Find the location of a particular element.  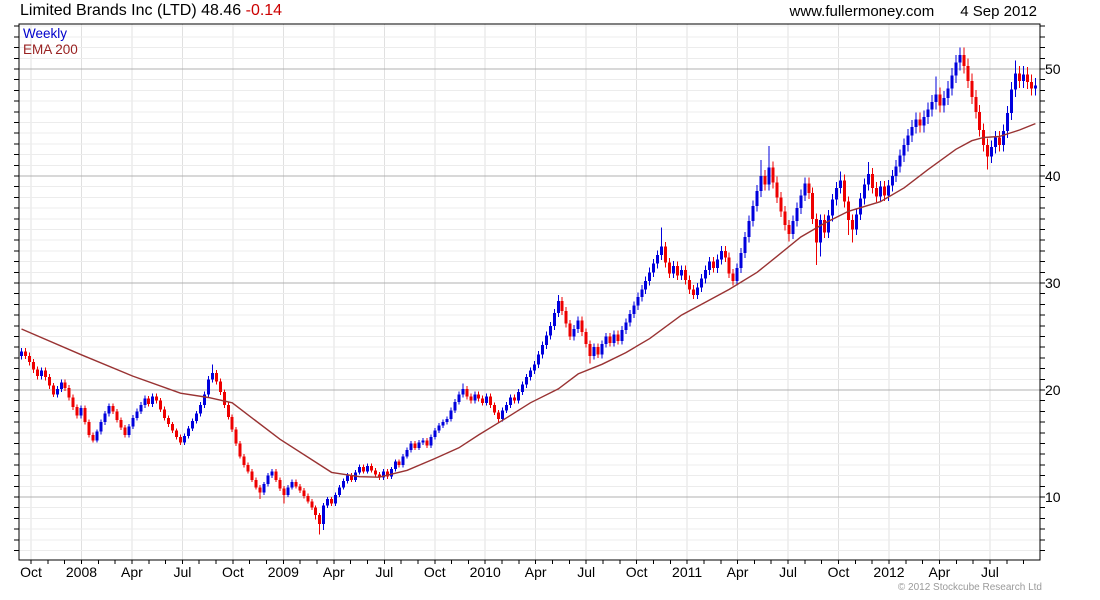

copyright-notice: © 2012 Stockcube Research Ltd is located at coordinates (969, 587).